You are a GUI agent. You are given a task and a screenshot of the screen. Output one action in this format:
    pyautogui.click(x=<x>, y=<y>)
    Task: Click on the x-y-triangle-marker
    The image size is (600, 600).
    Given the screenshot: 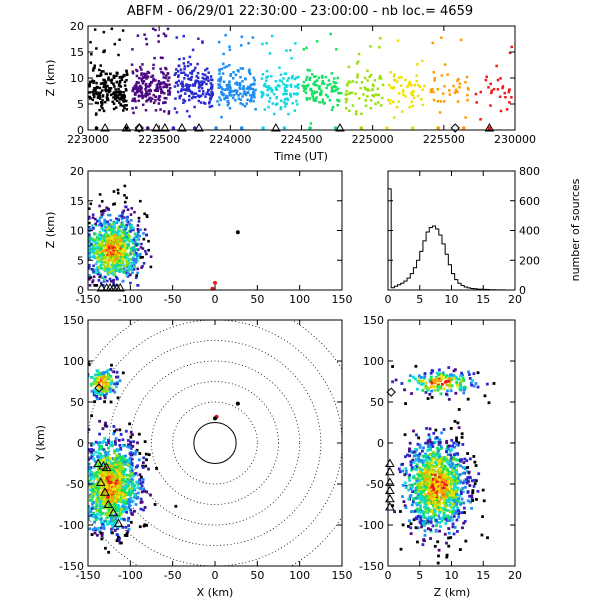 What is the action you would take?
    pyautogui.click(x=113, y=512)
    